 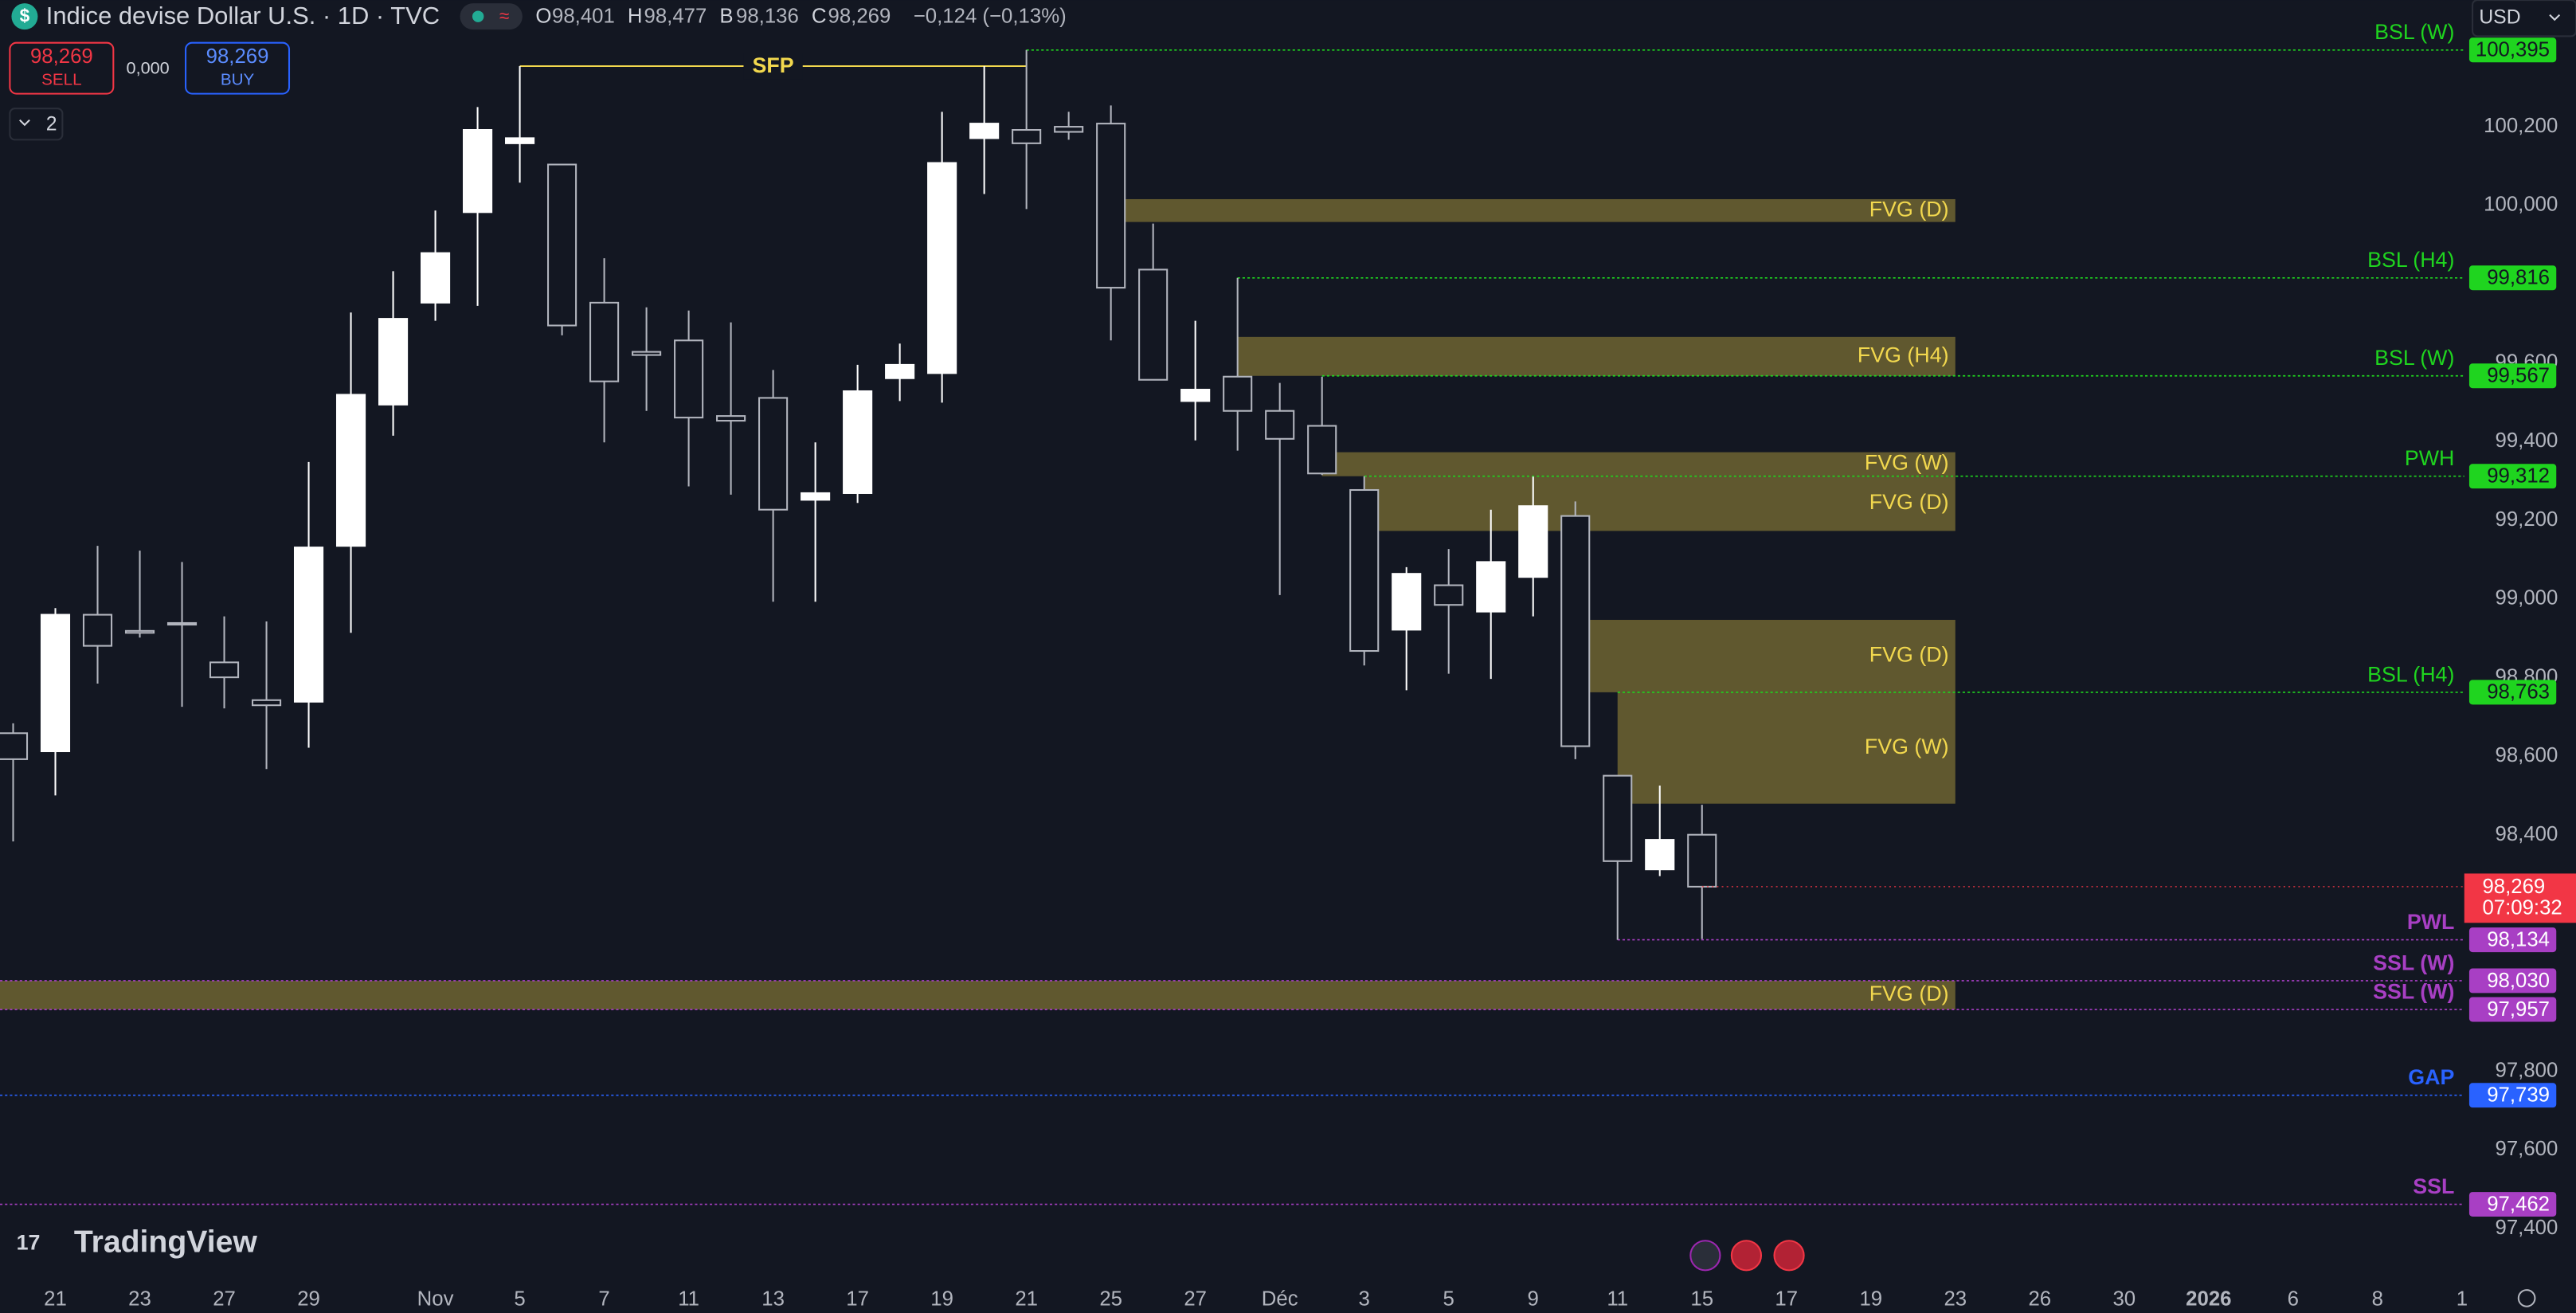 I want to click on status-icon: ≈, so click(x=504, y=16).